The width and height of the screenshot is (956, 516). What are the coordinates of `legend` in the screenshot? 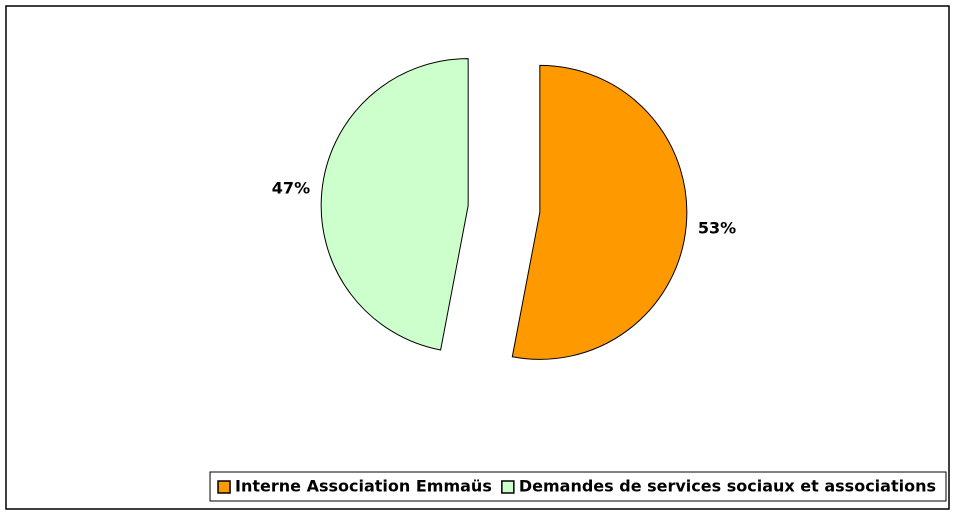 It's located at (578, 486).